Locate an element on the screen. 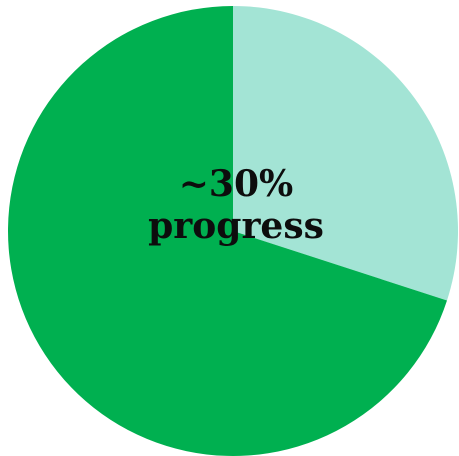  pie-annotation-line-1: ~30% is located at coordinates (236, 184).